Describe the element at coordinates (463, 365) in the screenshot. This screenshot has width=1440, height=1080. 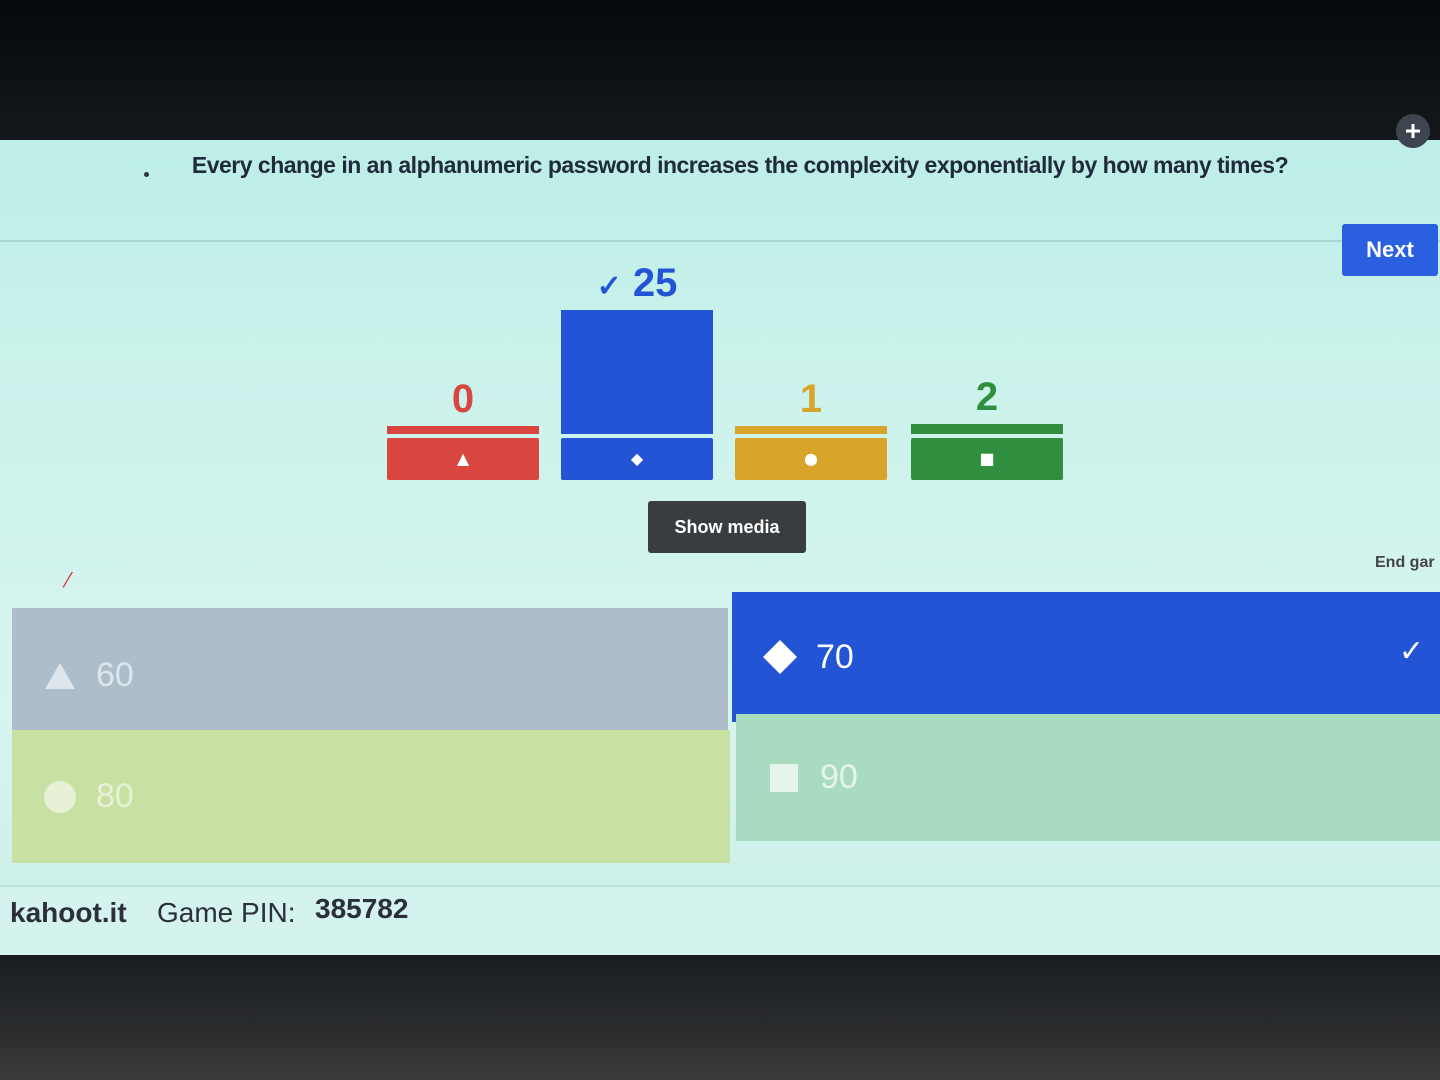
I see `result-bar-triangle: 0 ▲` at that location.